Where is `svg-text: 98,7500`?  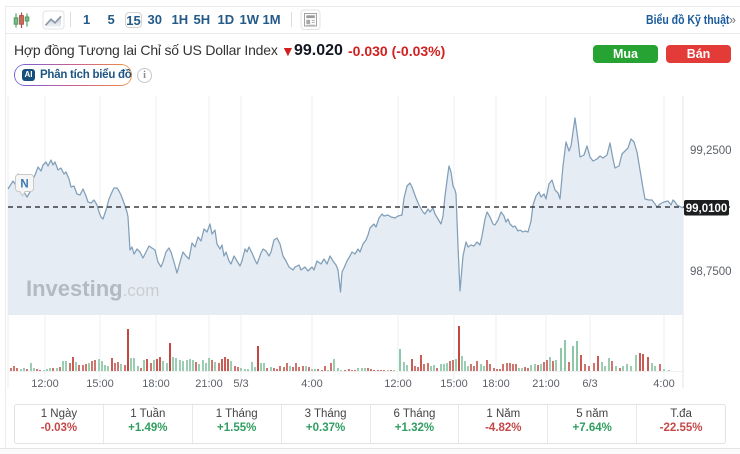
svg-text: 98,7500 is located at coordinates (711, 272).